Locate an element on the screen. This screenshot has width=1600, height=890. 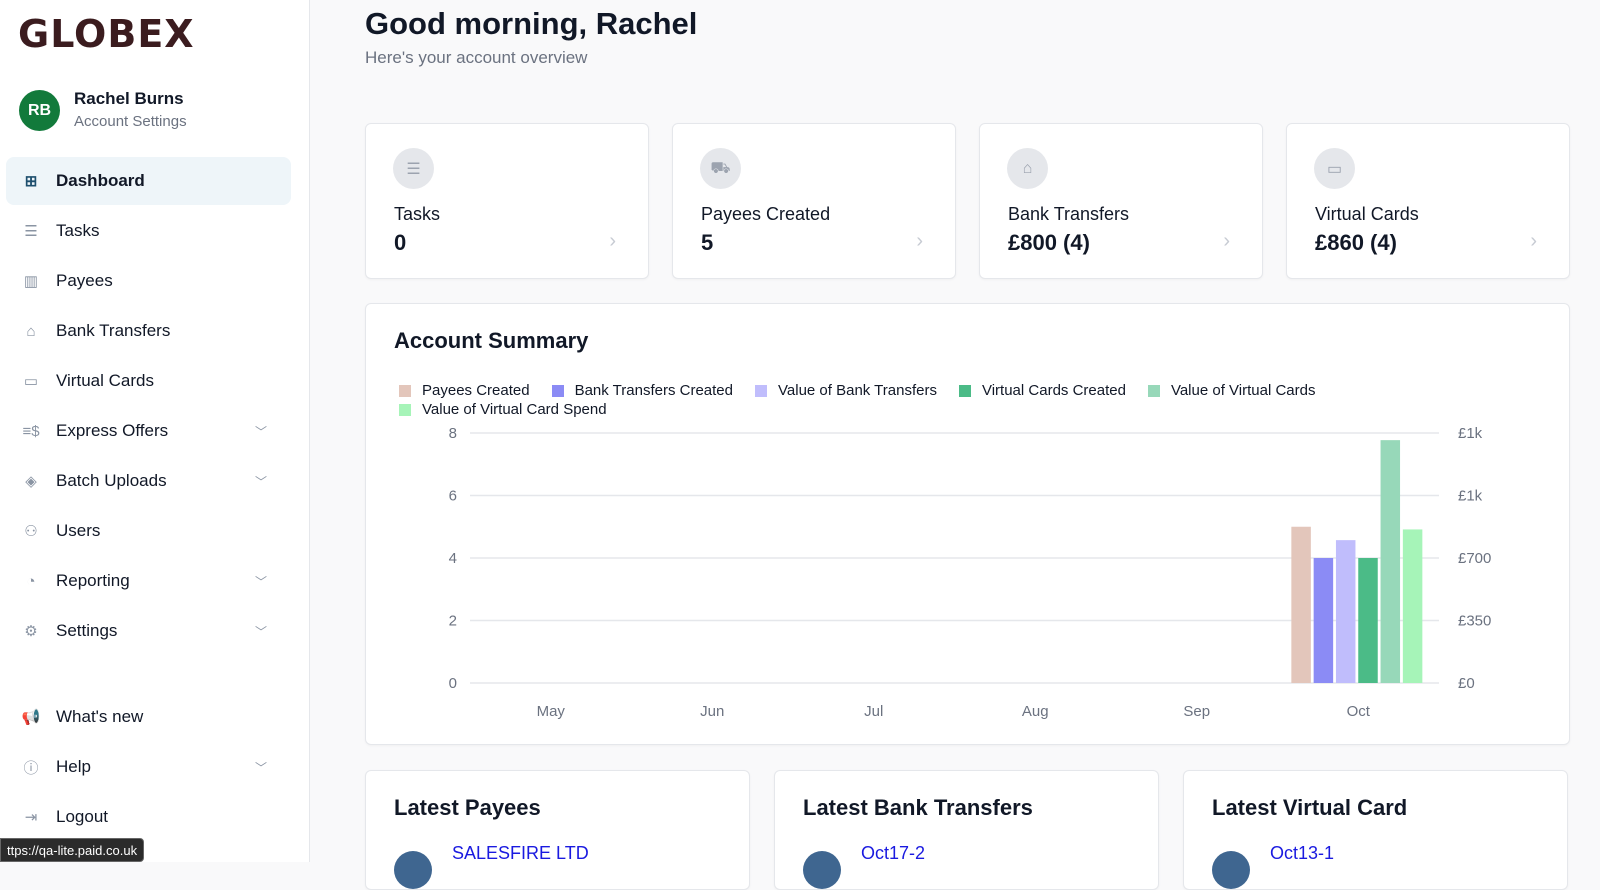
legend-item: Payees Created is located at coordinates (464, 390).